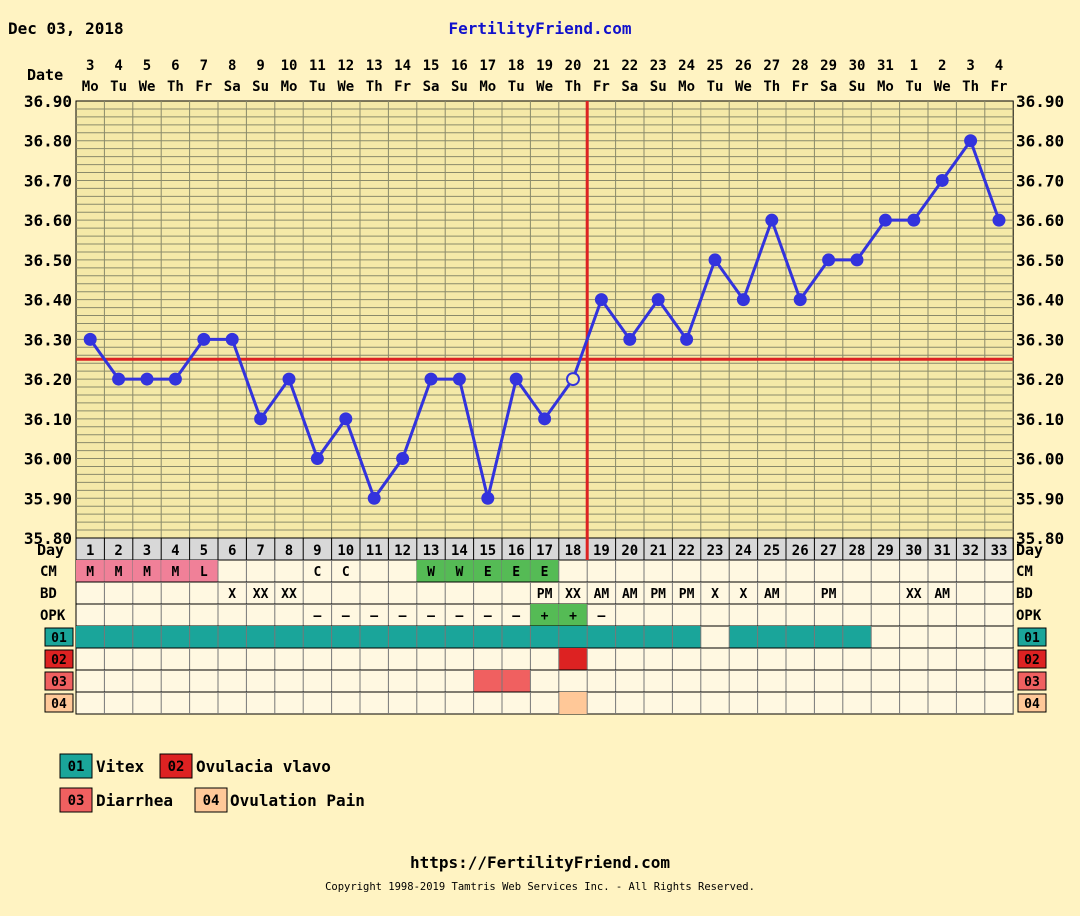  What do you see at coordinates (90, 572) in the screenshot?
I see `cm-cell-text: M` at bounding box center [90, 572].